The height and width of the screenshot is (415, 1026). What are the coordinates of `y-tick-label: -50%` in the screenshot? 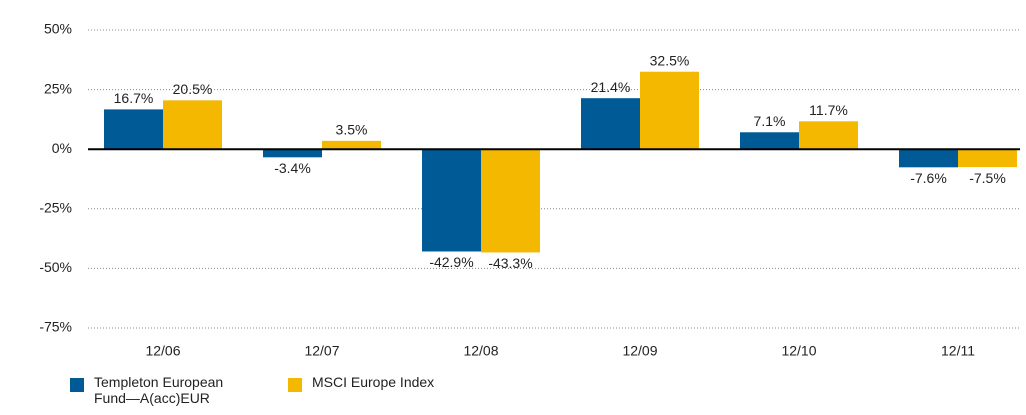 It's located at (55, 267).